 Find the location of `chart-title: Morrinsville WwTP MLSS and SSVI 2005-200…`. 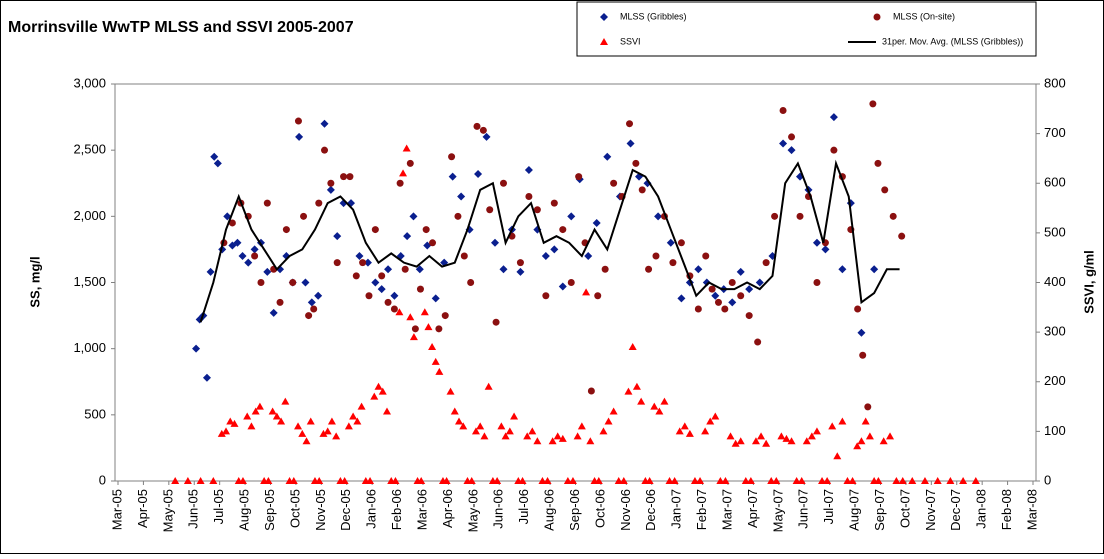

chart-title: Morrinsville WwTP MLSS and SSVI 2005-200… is located at coordinates (181, 27).